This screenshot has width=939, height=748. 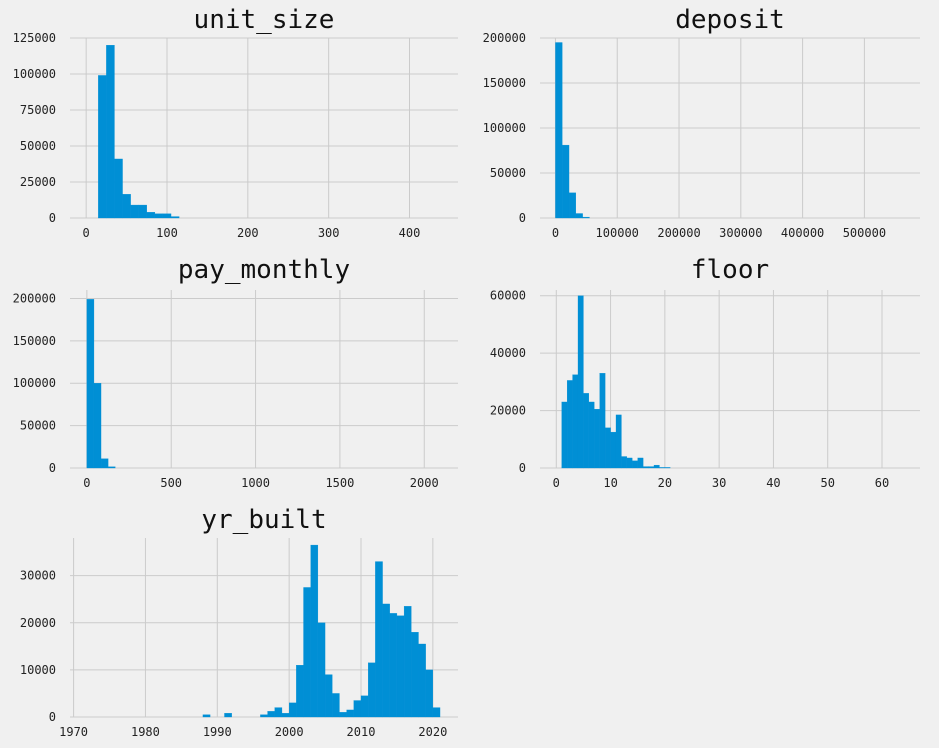 I want to click on x-tick-label: 400, so click(x=410, y=233).